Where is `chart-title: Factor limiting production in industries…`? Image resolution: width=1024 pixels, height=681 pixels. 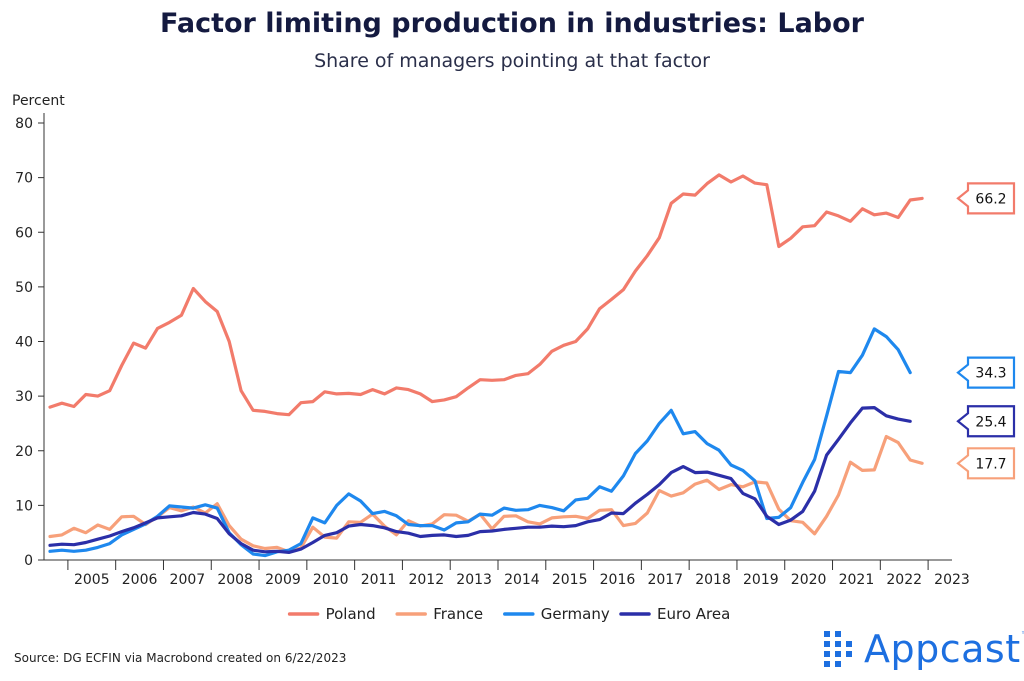
chart-title: Factor limiting production in industries… is located at coordinates (512, 23).